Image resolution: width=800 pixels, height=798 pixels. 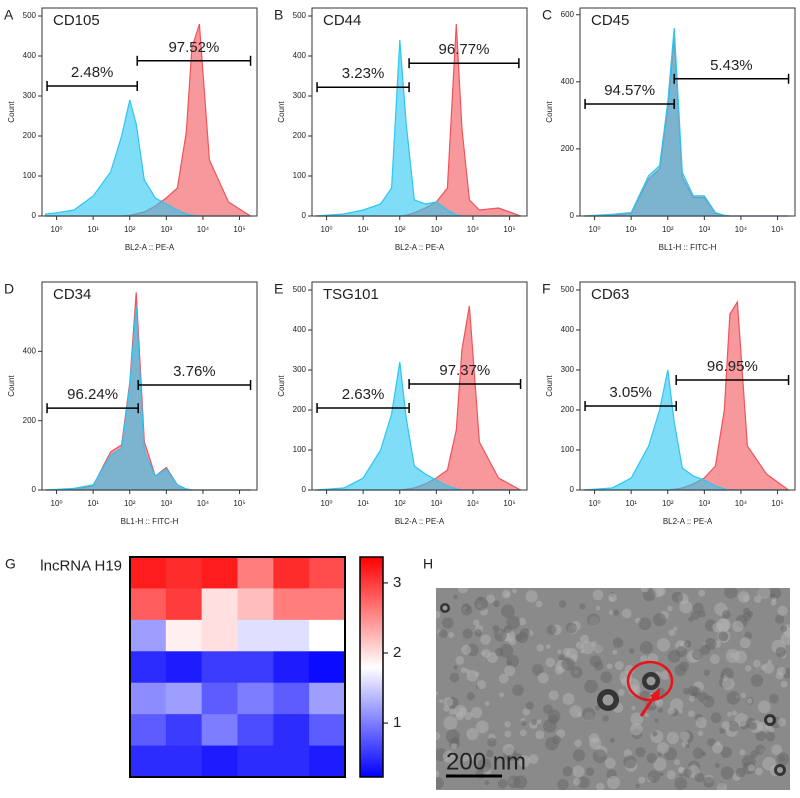 What do you see at coordinates (595, 503) in the screenshot?
I see `x-tick-label: 10⁰` at bounding box center [595, 503].